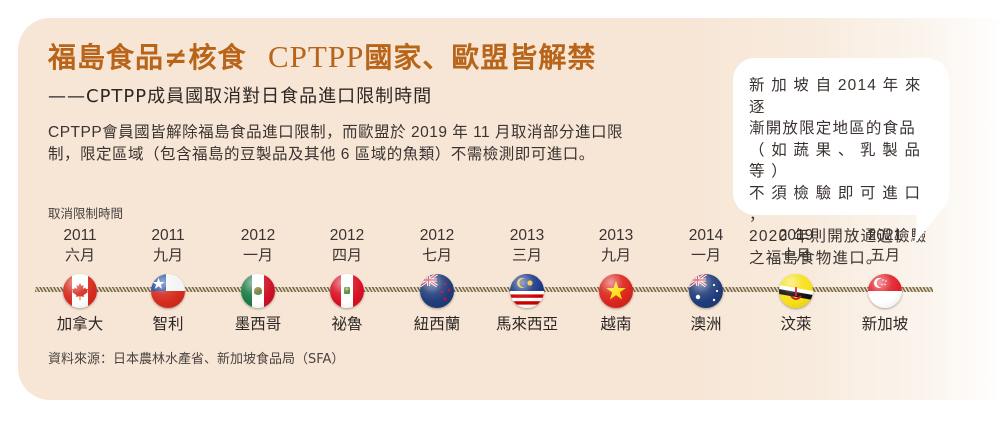  Describe the element at coordinates (168, 324) in the screenshot. I see `timeline-country: 智利` at that location.